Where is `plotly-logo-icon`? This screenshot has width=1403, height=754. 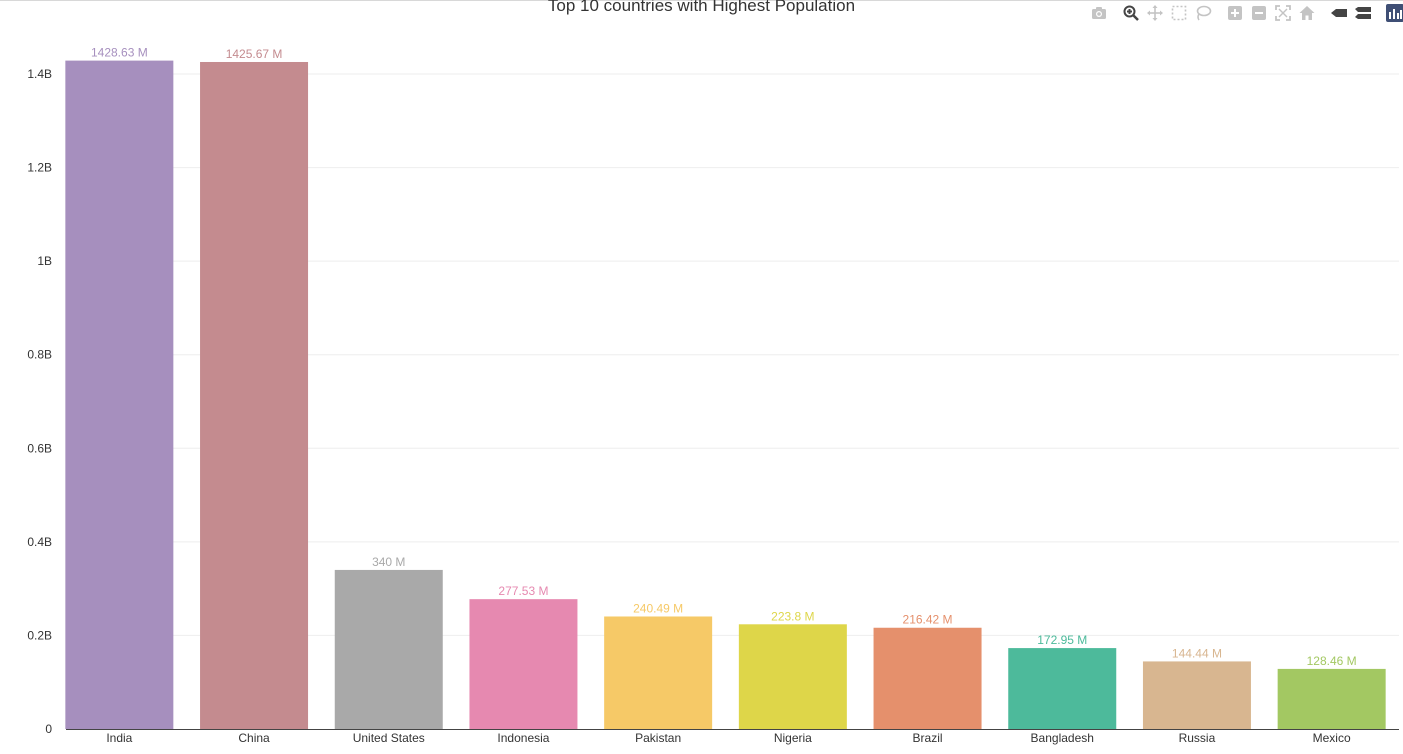 plotly-logo-icon is located at coordinates (1394, 13).